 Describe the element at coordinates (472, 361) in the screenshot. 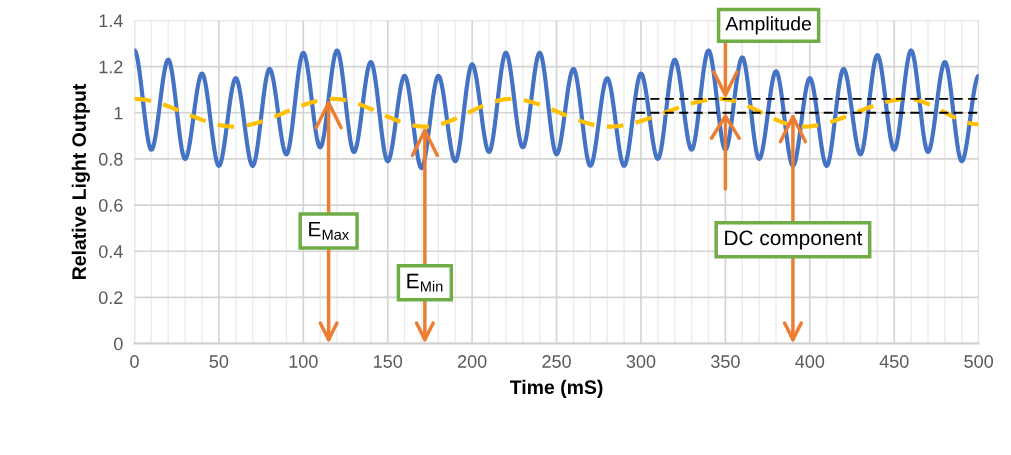

I see `x-tick-label: 200` at that location.